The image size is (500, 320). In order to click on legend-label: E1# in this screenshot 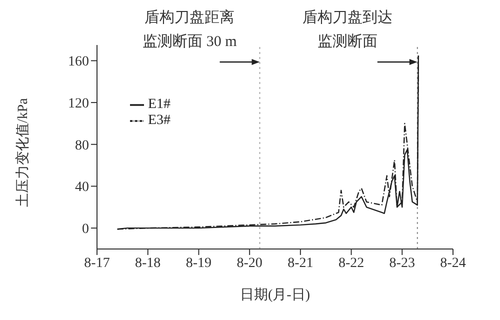, I will do `click(159, 104)`.